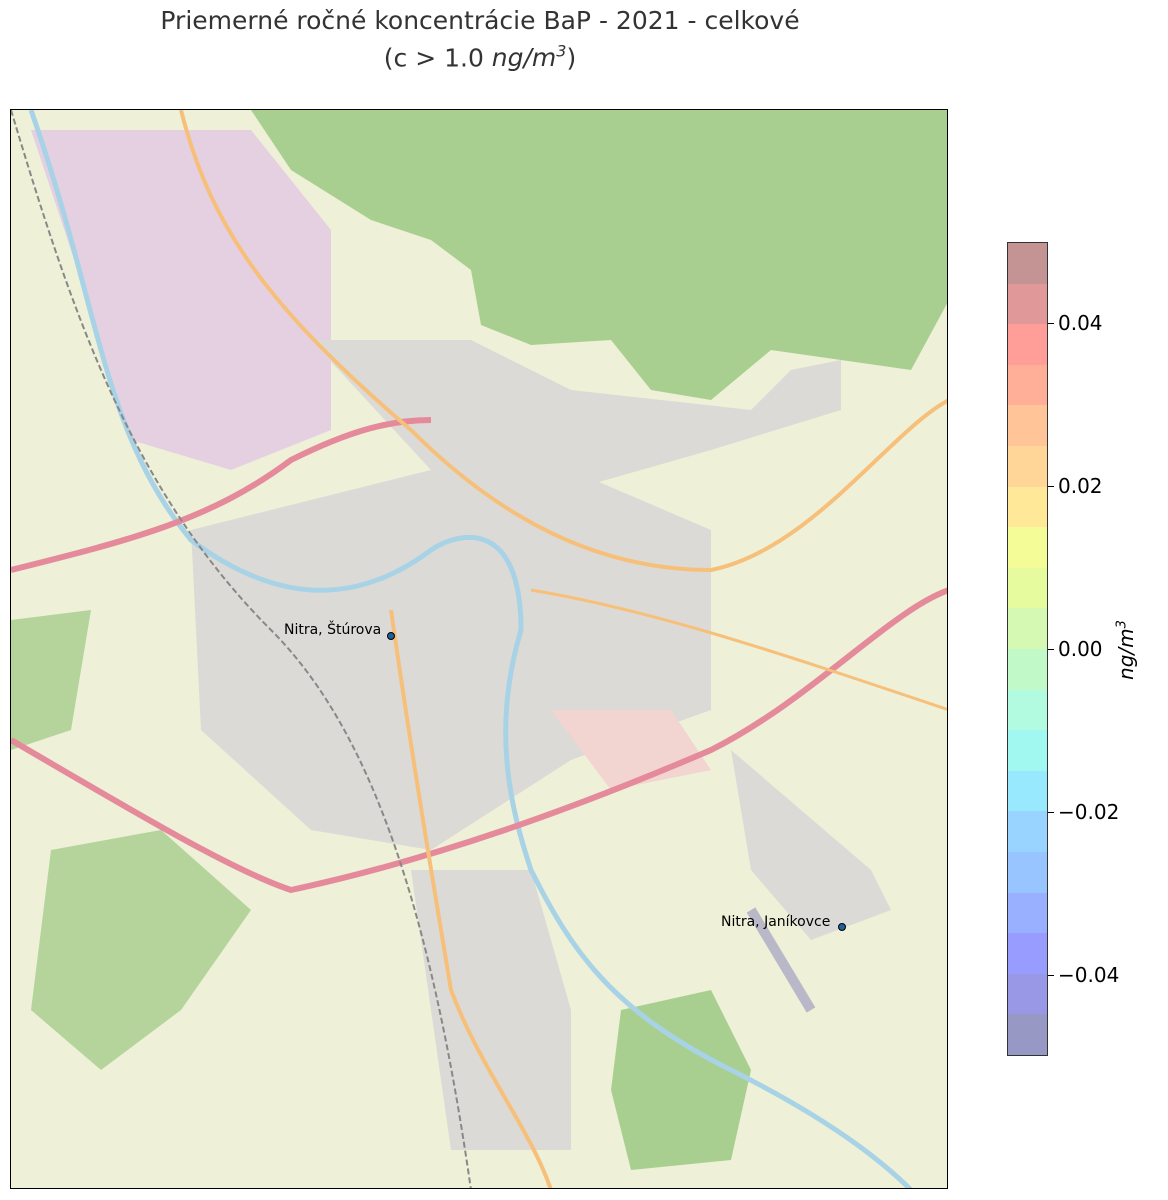 This screenshot has height=1200, width=1168. I want to click on primary-road-south, so click(471, 898).